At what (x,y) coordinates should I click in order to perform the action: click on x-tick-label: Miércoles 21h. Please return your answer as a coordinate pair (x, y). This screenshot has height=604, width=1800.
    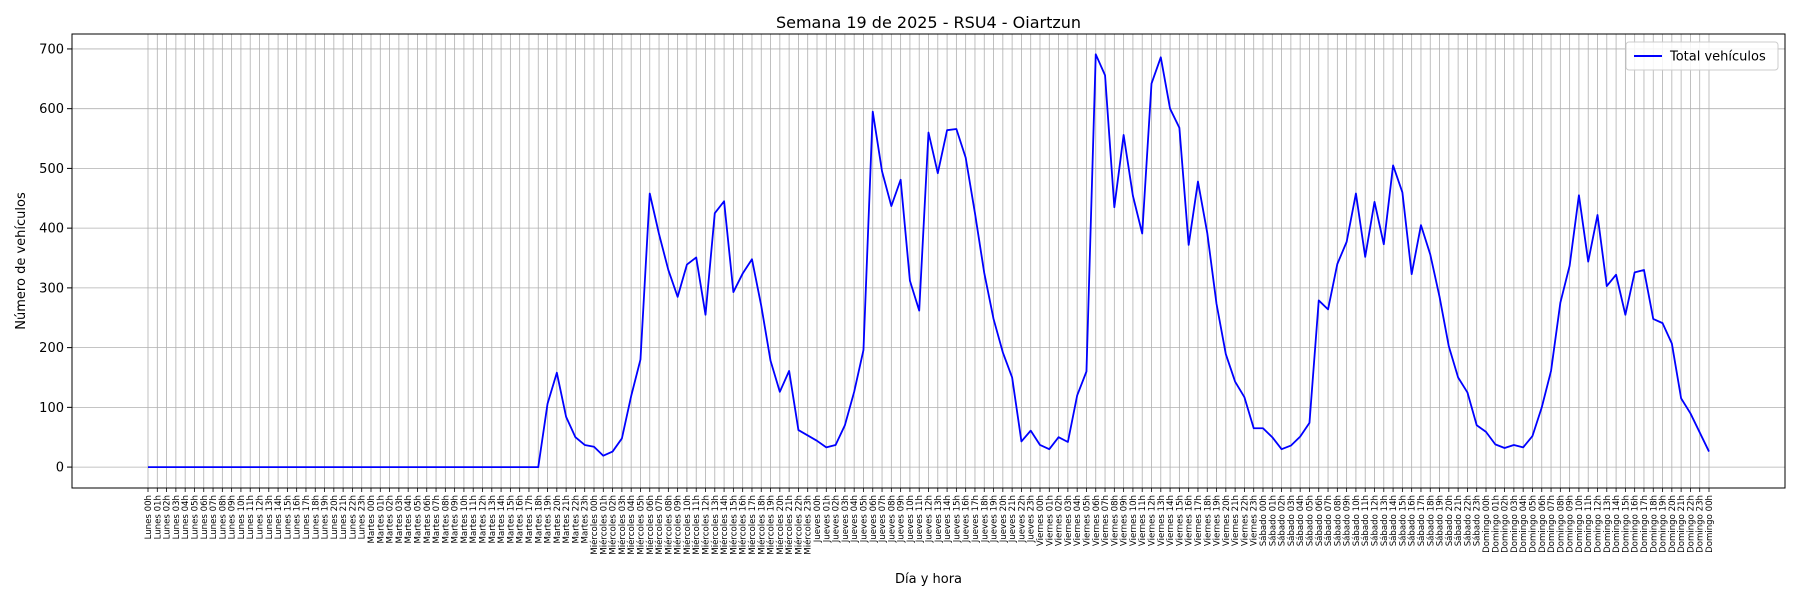
    Looking at the image, I should click on (789, 525).